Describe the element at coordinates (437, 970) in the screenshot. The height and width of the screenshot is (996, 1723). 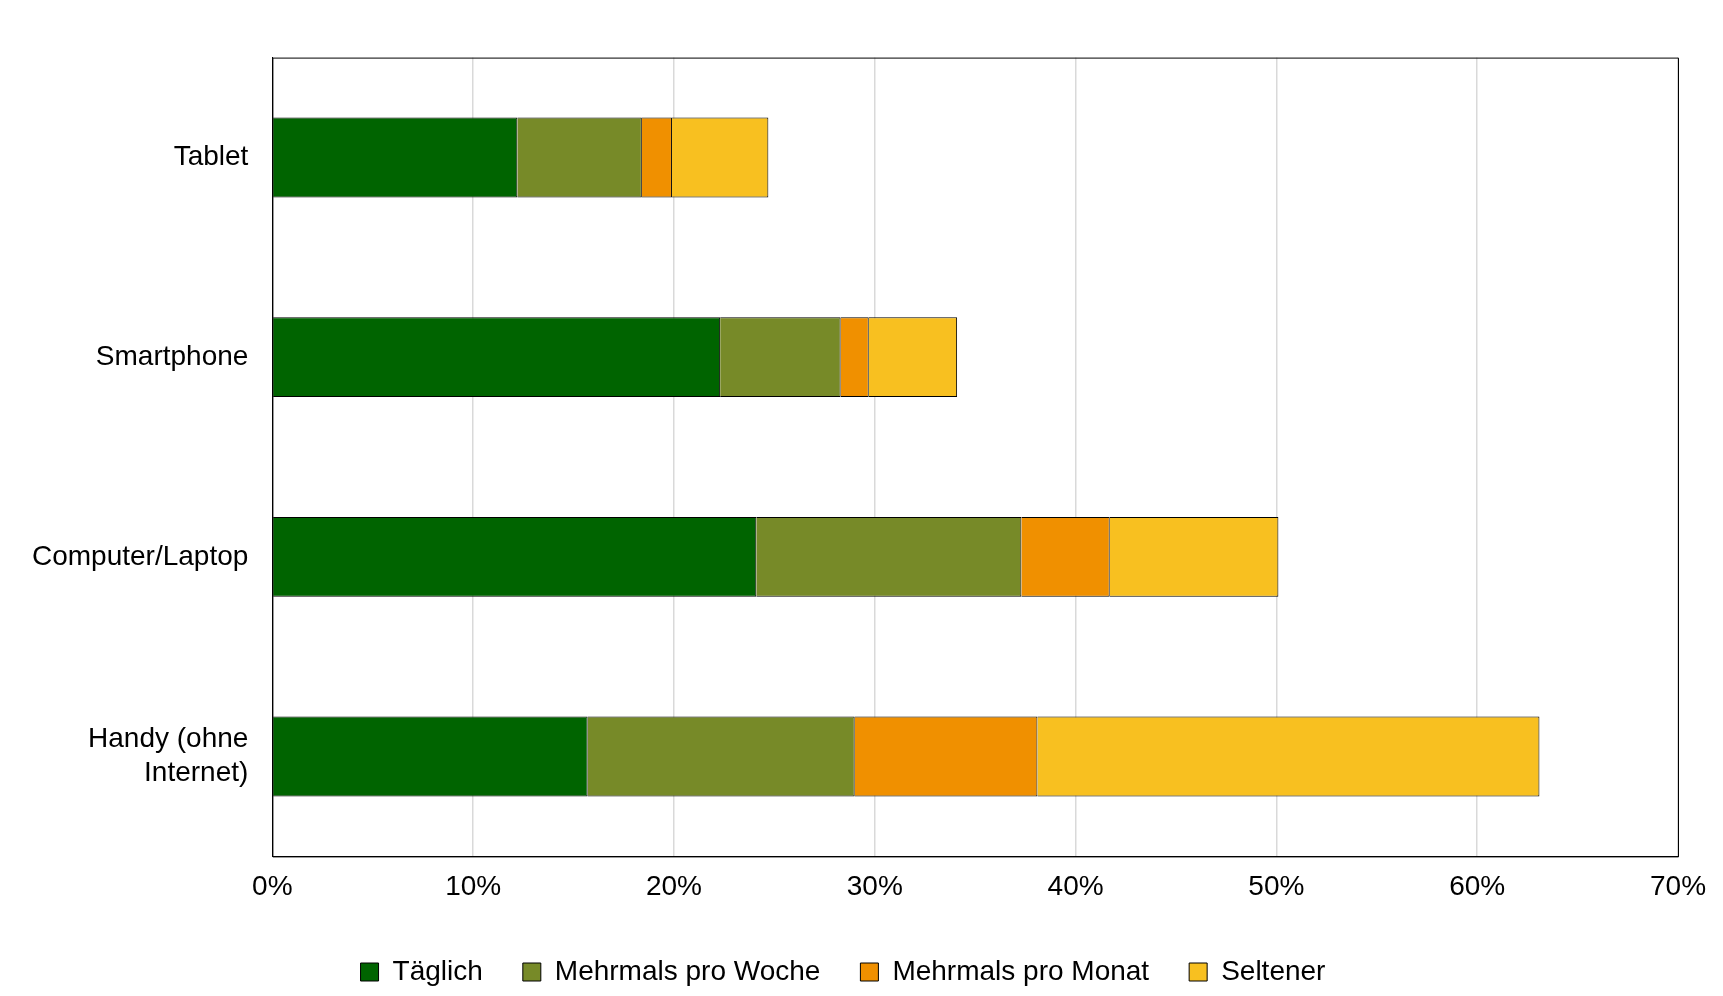
I see `legend-label: Täglich` at that location.